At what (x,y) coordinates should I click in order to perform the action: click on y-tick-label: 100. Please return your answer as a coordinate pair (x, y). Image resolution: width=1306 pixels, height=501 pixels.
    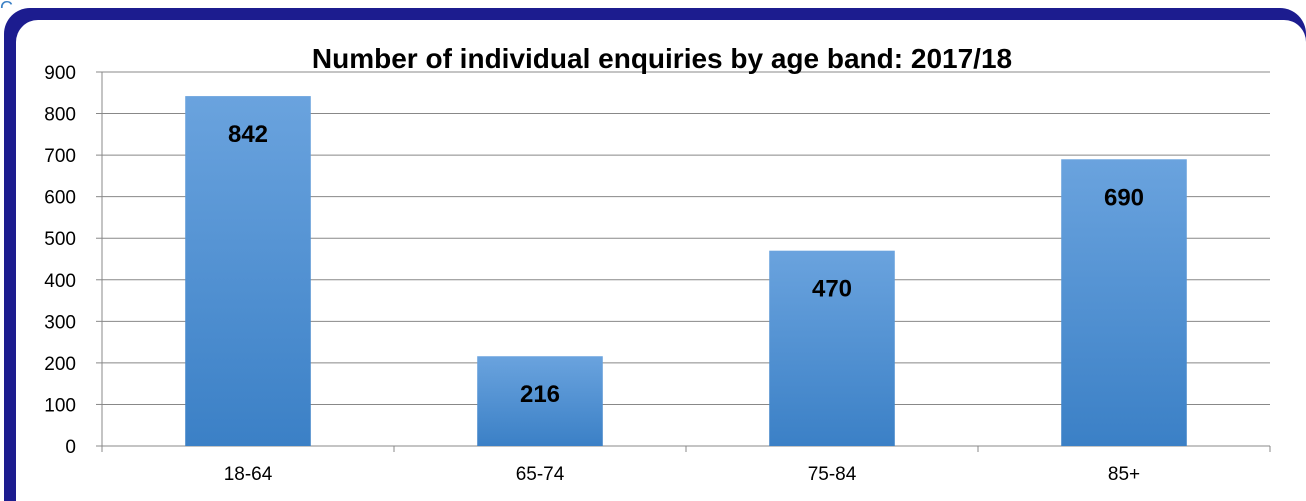
    Looking at the image, I should click on (60, 405).